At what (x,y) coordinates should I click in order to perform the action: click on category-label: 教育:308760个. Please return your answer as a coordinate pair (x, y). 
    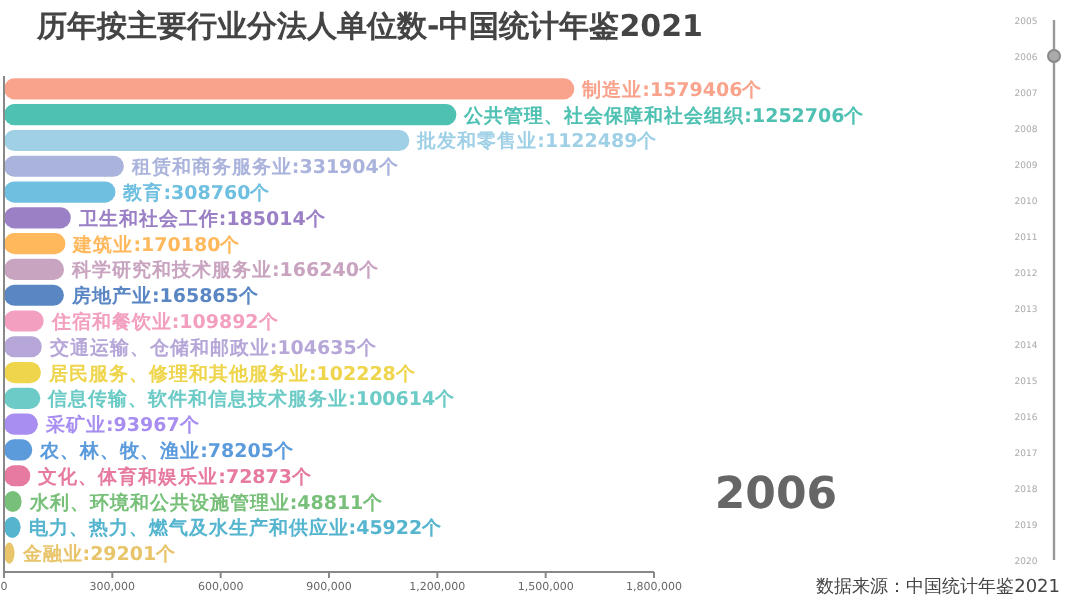
    Looking at the image, I should click on (197, 194).